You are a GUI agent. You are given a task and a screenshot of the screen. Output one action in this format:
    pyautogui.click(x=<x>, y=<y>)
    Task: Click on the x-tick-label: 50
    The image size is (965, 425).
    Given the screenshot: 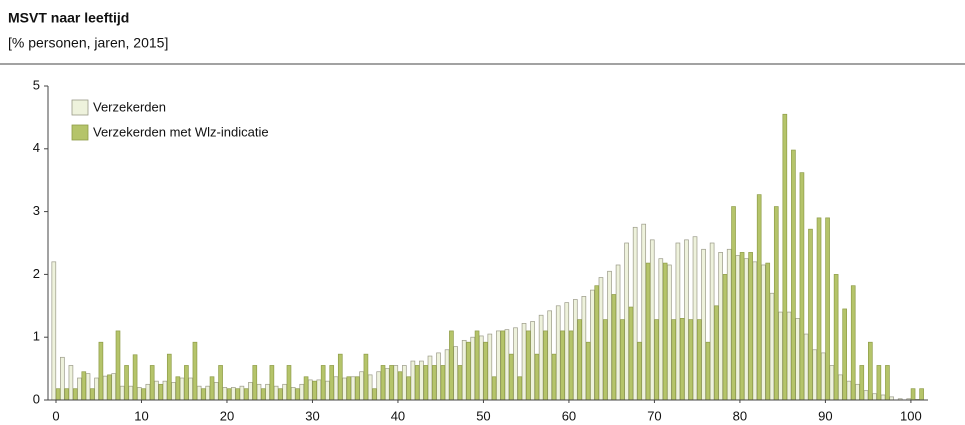 What is the action you would take?
    pyautogui.click(x=483, y=415)
    